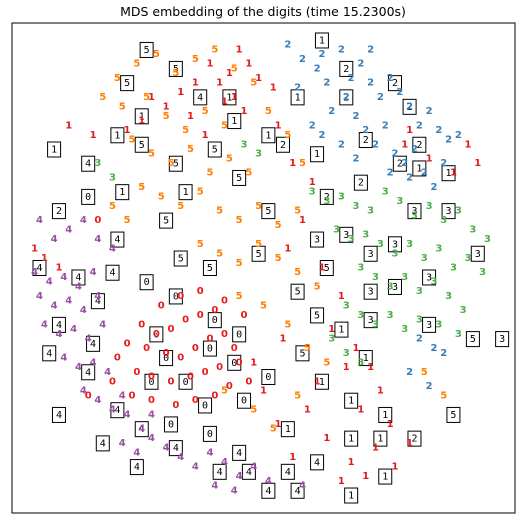 This screenshot has width=526, height=523. I want to click on digit-thumbnail: 1, so click(122, 192).